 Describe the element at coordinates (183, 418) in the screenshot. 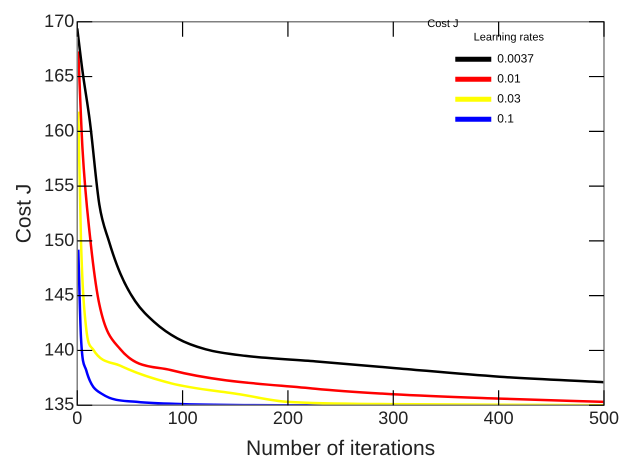

I see `x-tick-label: 100` at that location.